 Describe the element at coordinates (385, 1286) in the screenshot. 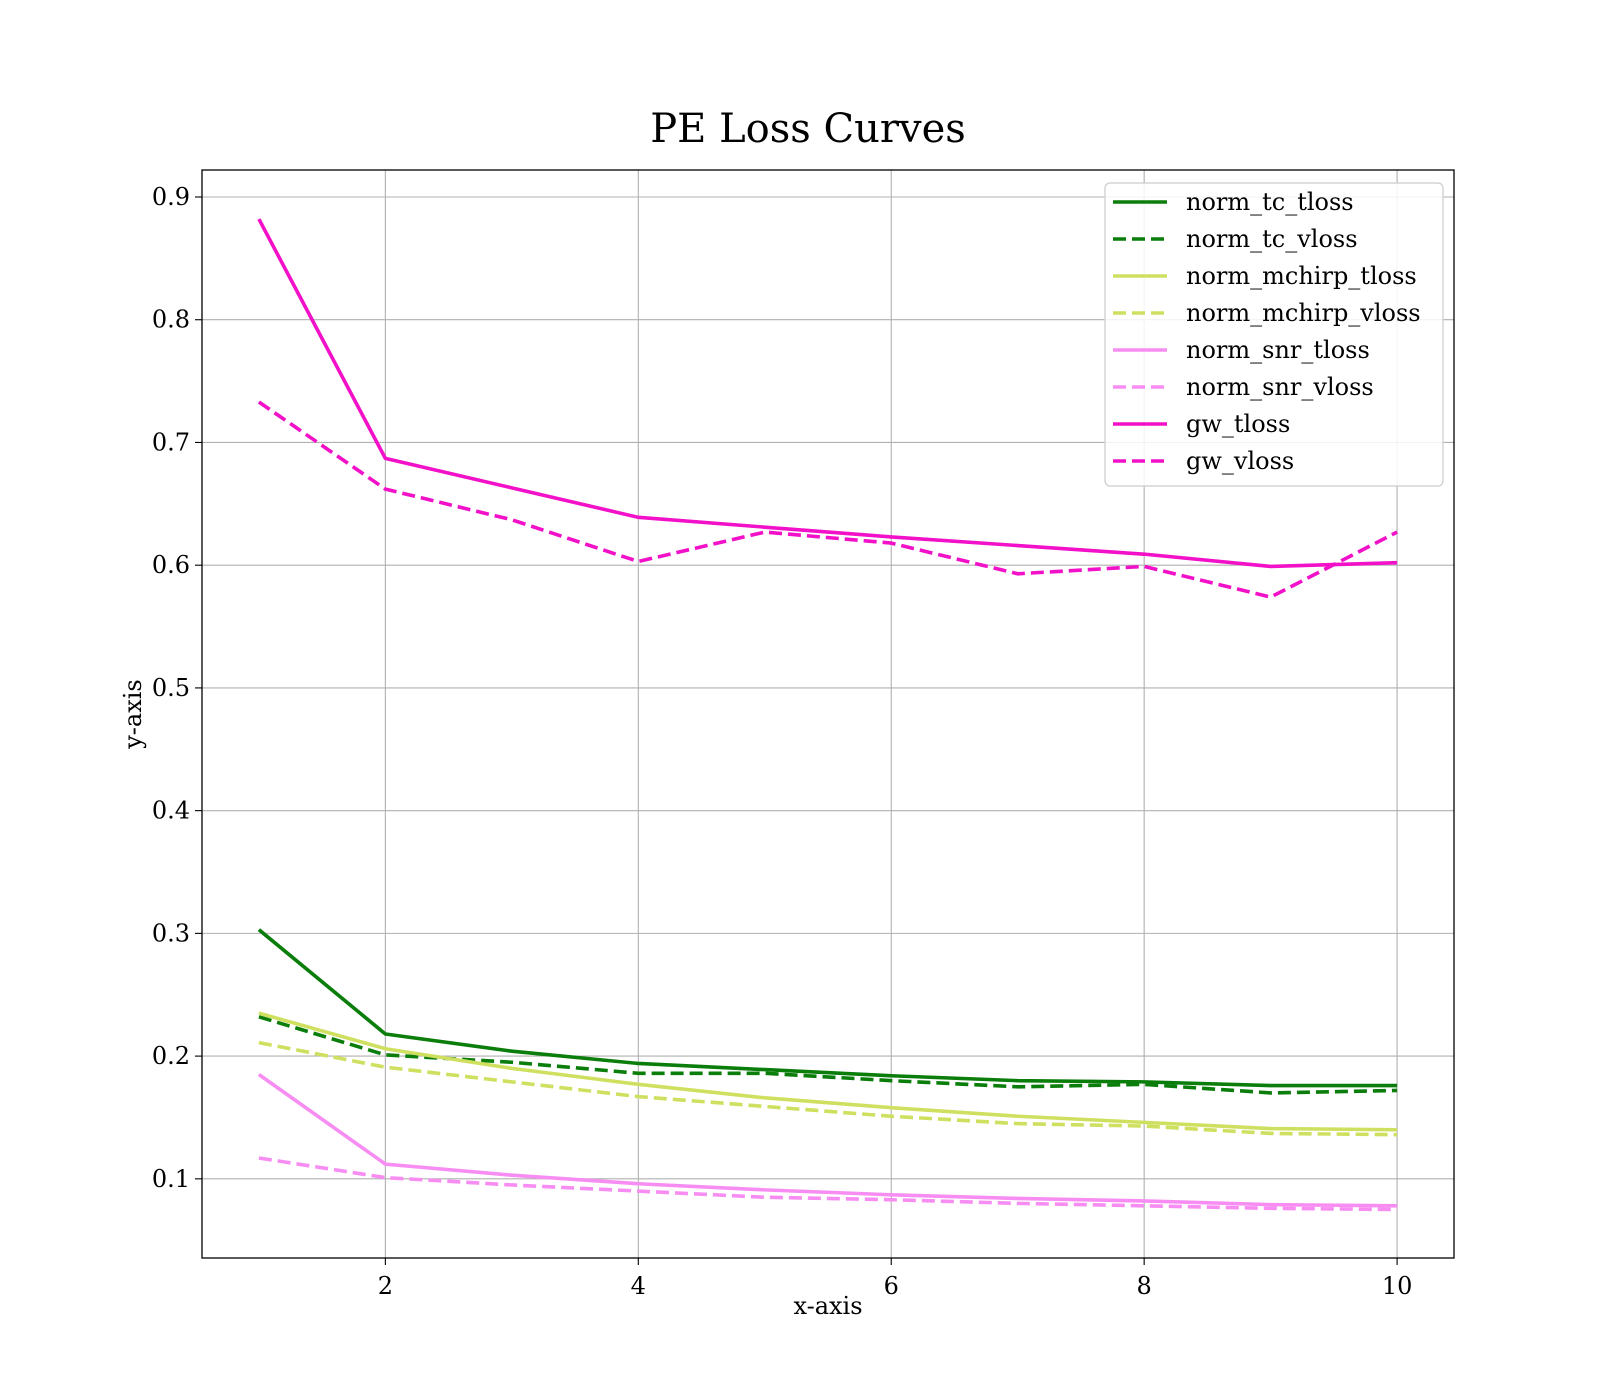

I see `x-tick-label: 2` at that location.